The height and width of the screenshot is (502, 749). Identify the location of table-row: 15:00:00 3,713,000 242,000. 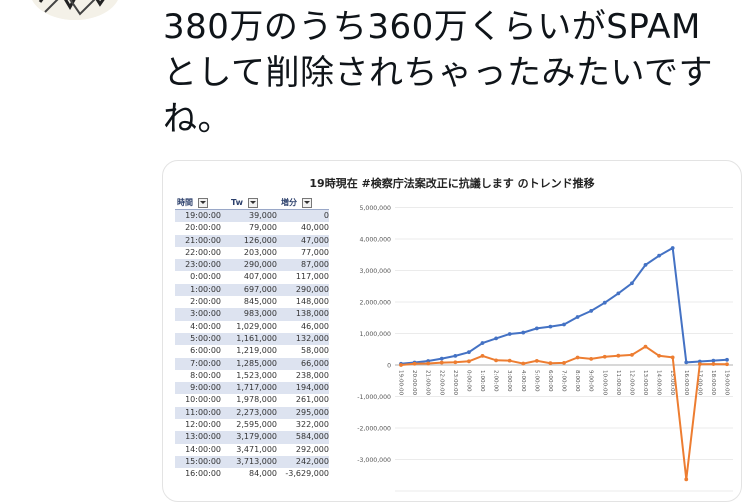
(252, 462).